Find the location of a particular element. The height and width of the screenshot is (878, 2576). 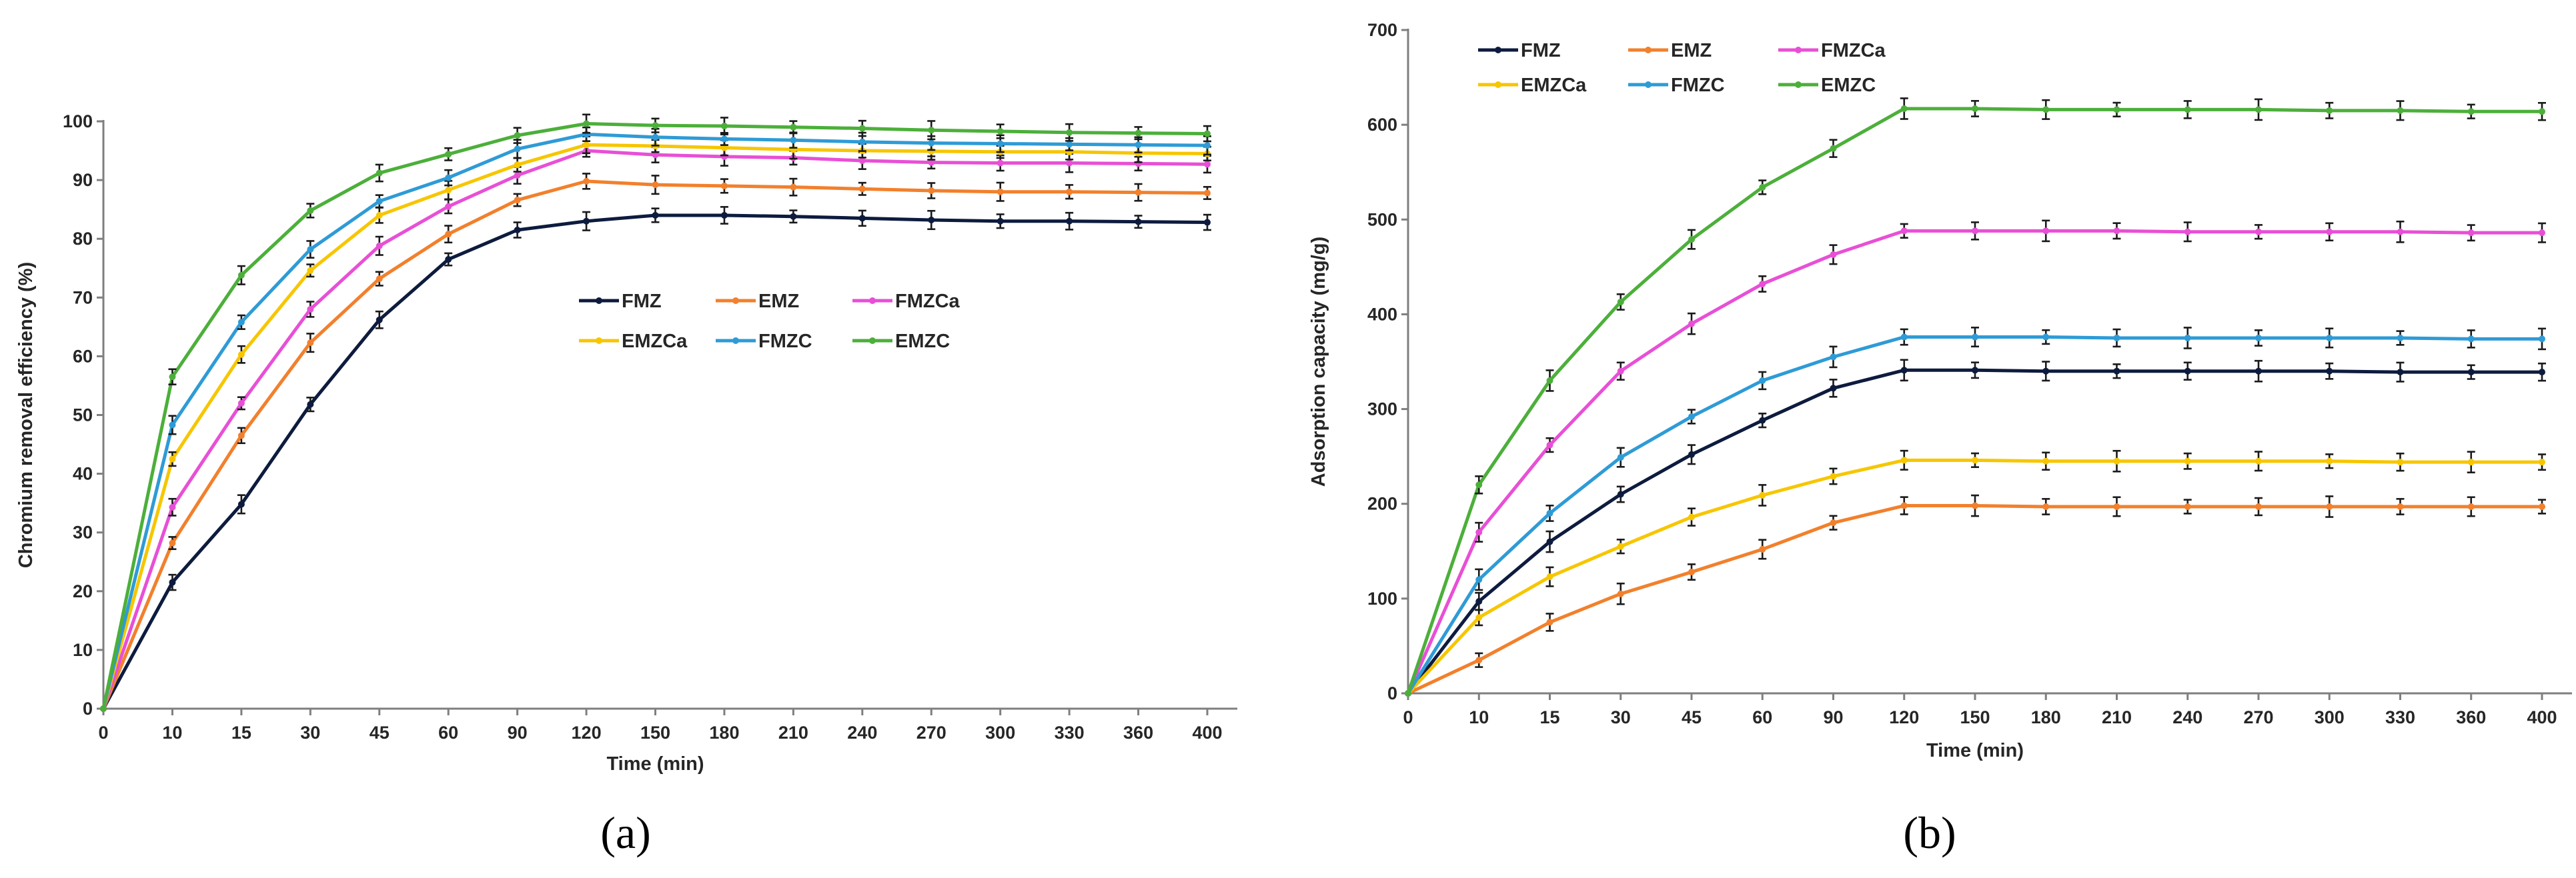

y-tick-label: 70 is located at coordinates (83, 297).